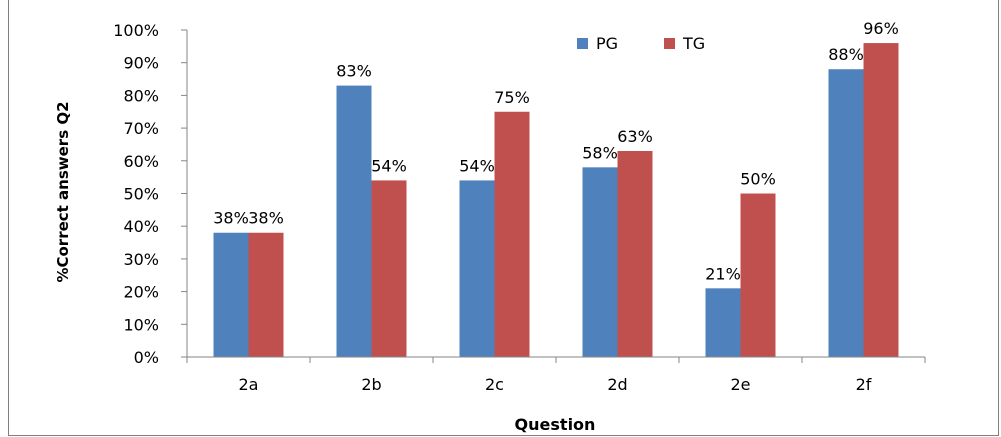 This screenshot has height=437, width=1001. I want to click on x-tick-label: 2c, so click(494, 384).